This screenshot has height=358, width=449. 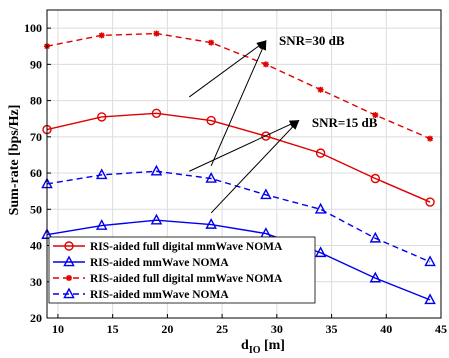 I want to click on x-tick-label: 45, so click(x=441, y=329).